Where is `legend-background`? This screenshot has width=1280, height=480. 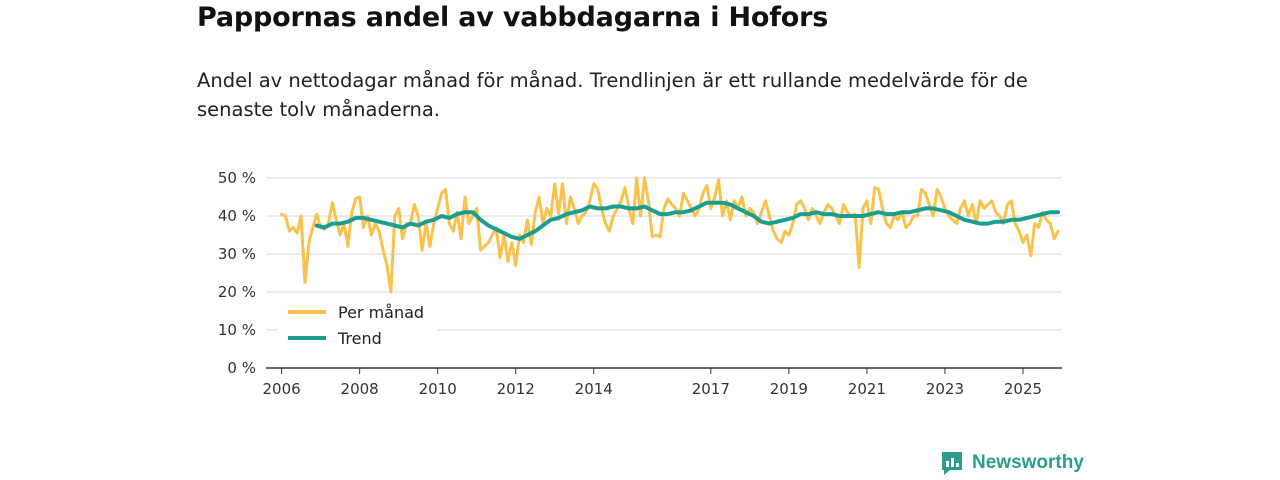 legend-background is located at coordinates (358, 326).